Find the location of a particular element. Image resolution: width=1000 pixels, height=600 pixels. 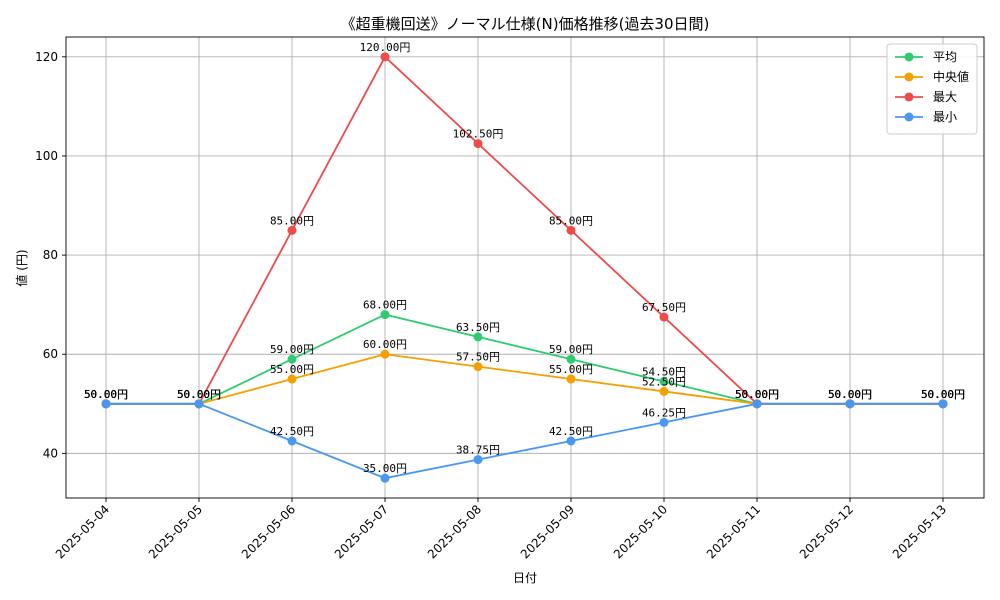

data-label: 57.50円 is located at coordinates (478, 357).